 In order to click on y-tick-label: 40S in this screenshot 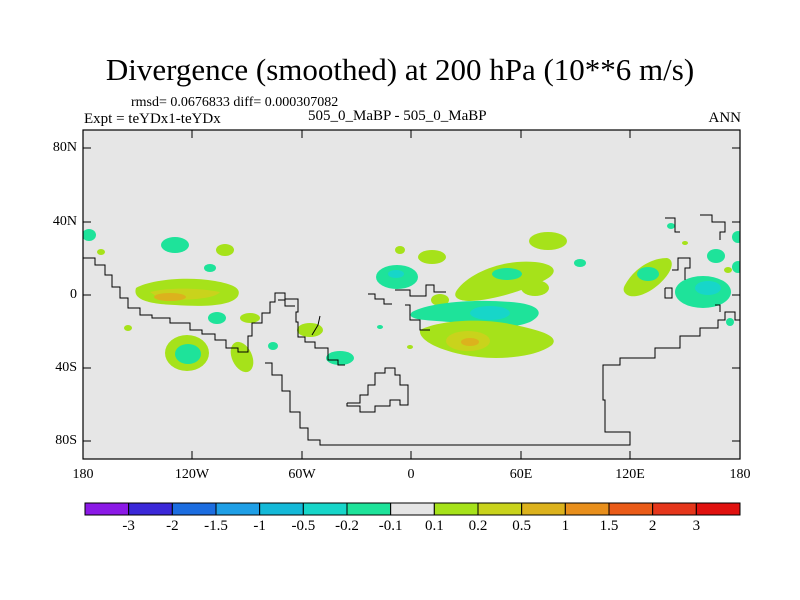, I will do `click(66, 367)`.